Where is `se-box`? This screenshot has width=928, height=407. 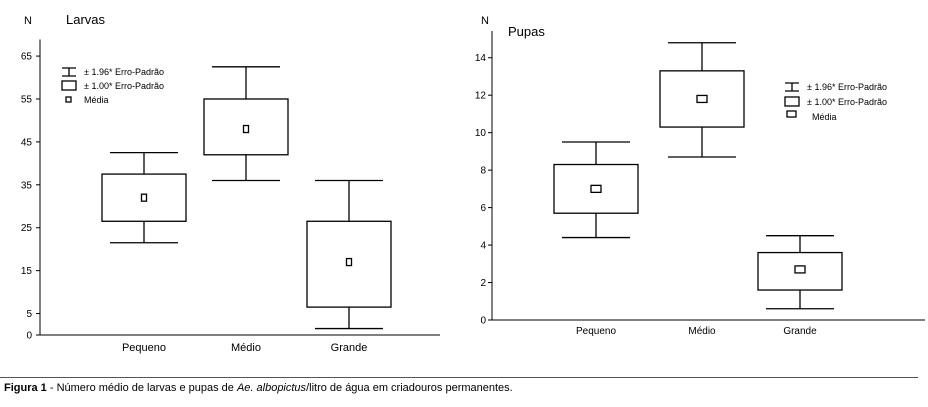 se-box is located at coordinates (800, 271).